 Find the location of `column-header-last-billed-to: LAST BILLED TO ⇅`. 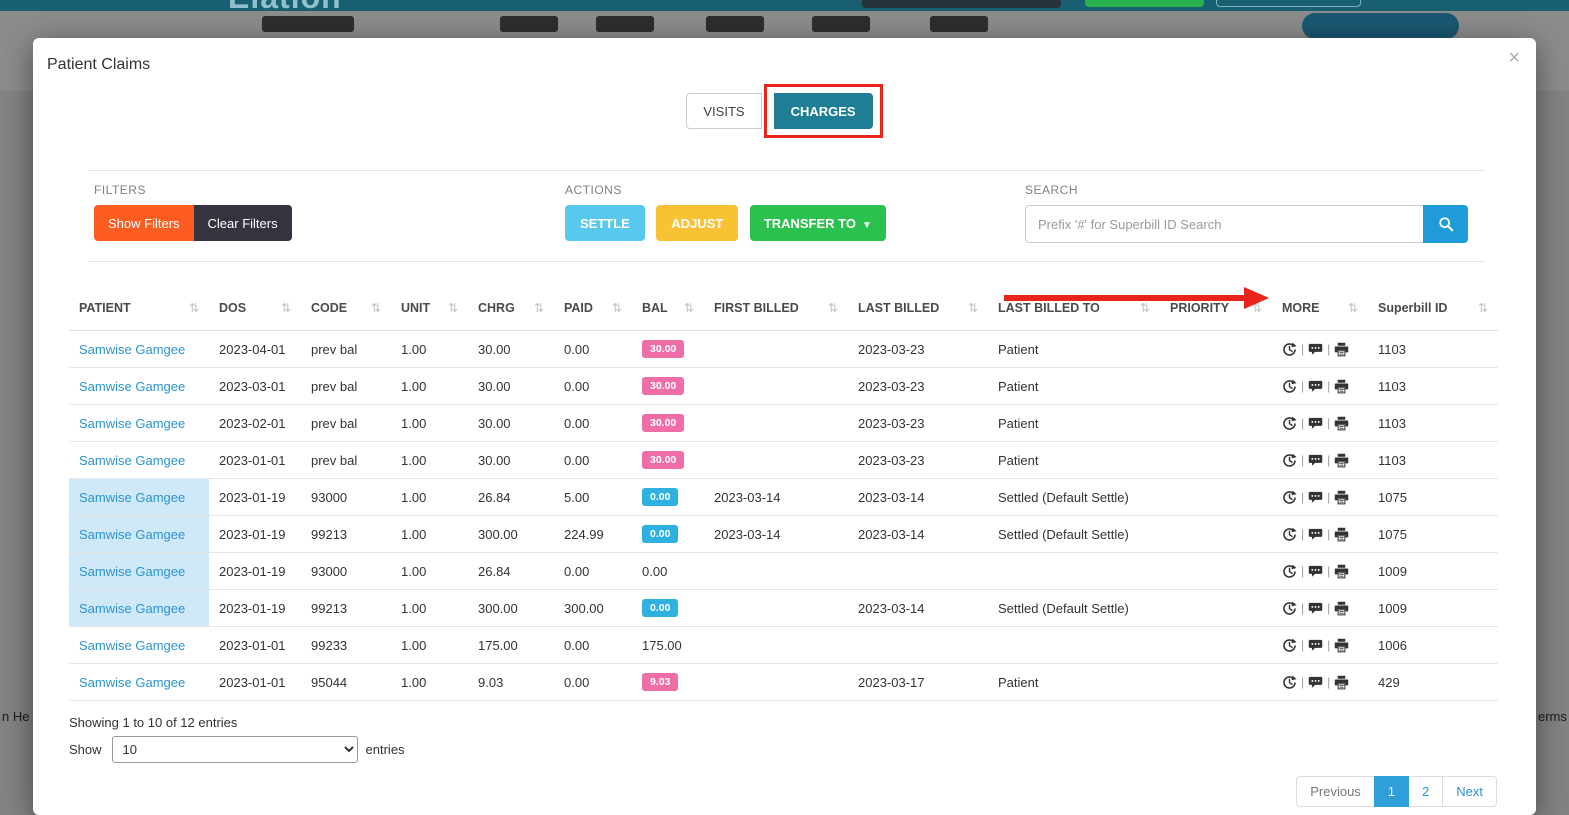

column-header-last-billed-to: LAST BILLED TO ⇅ is located at coordinates (1074, 308).